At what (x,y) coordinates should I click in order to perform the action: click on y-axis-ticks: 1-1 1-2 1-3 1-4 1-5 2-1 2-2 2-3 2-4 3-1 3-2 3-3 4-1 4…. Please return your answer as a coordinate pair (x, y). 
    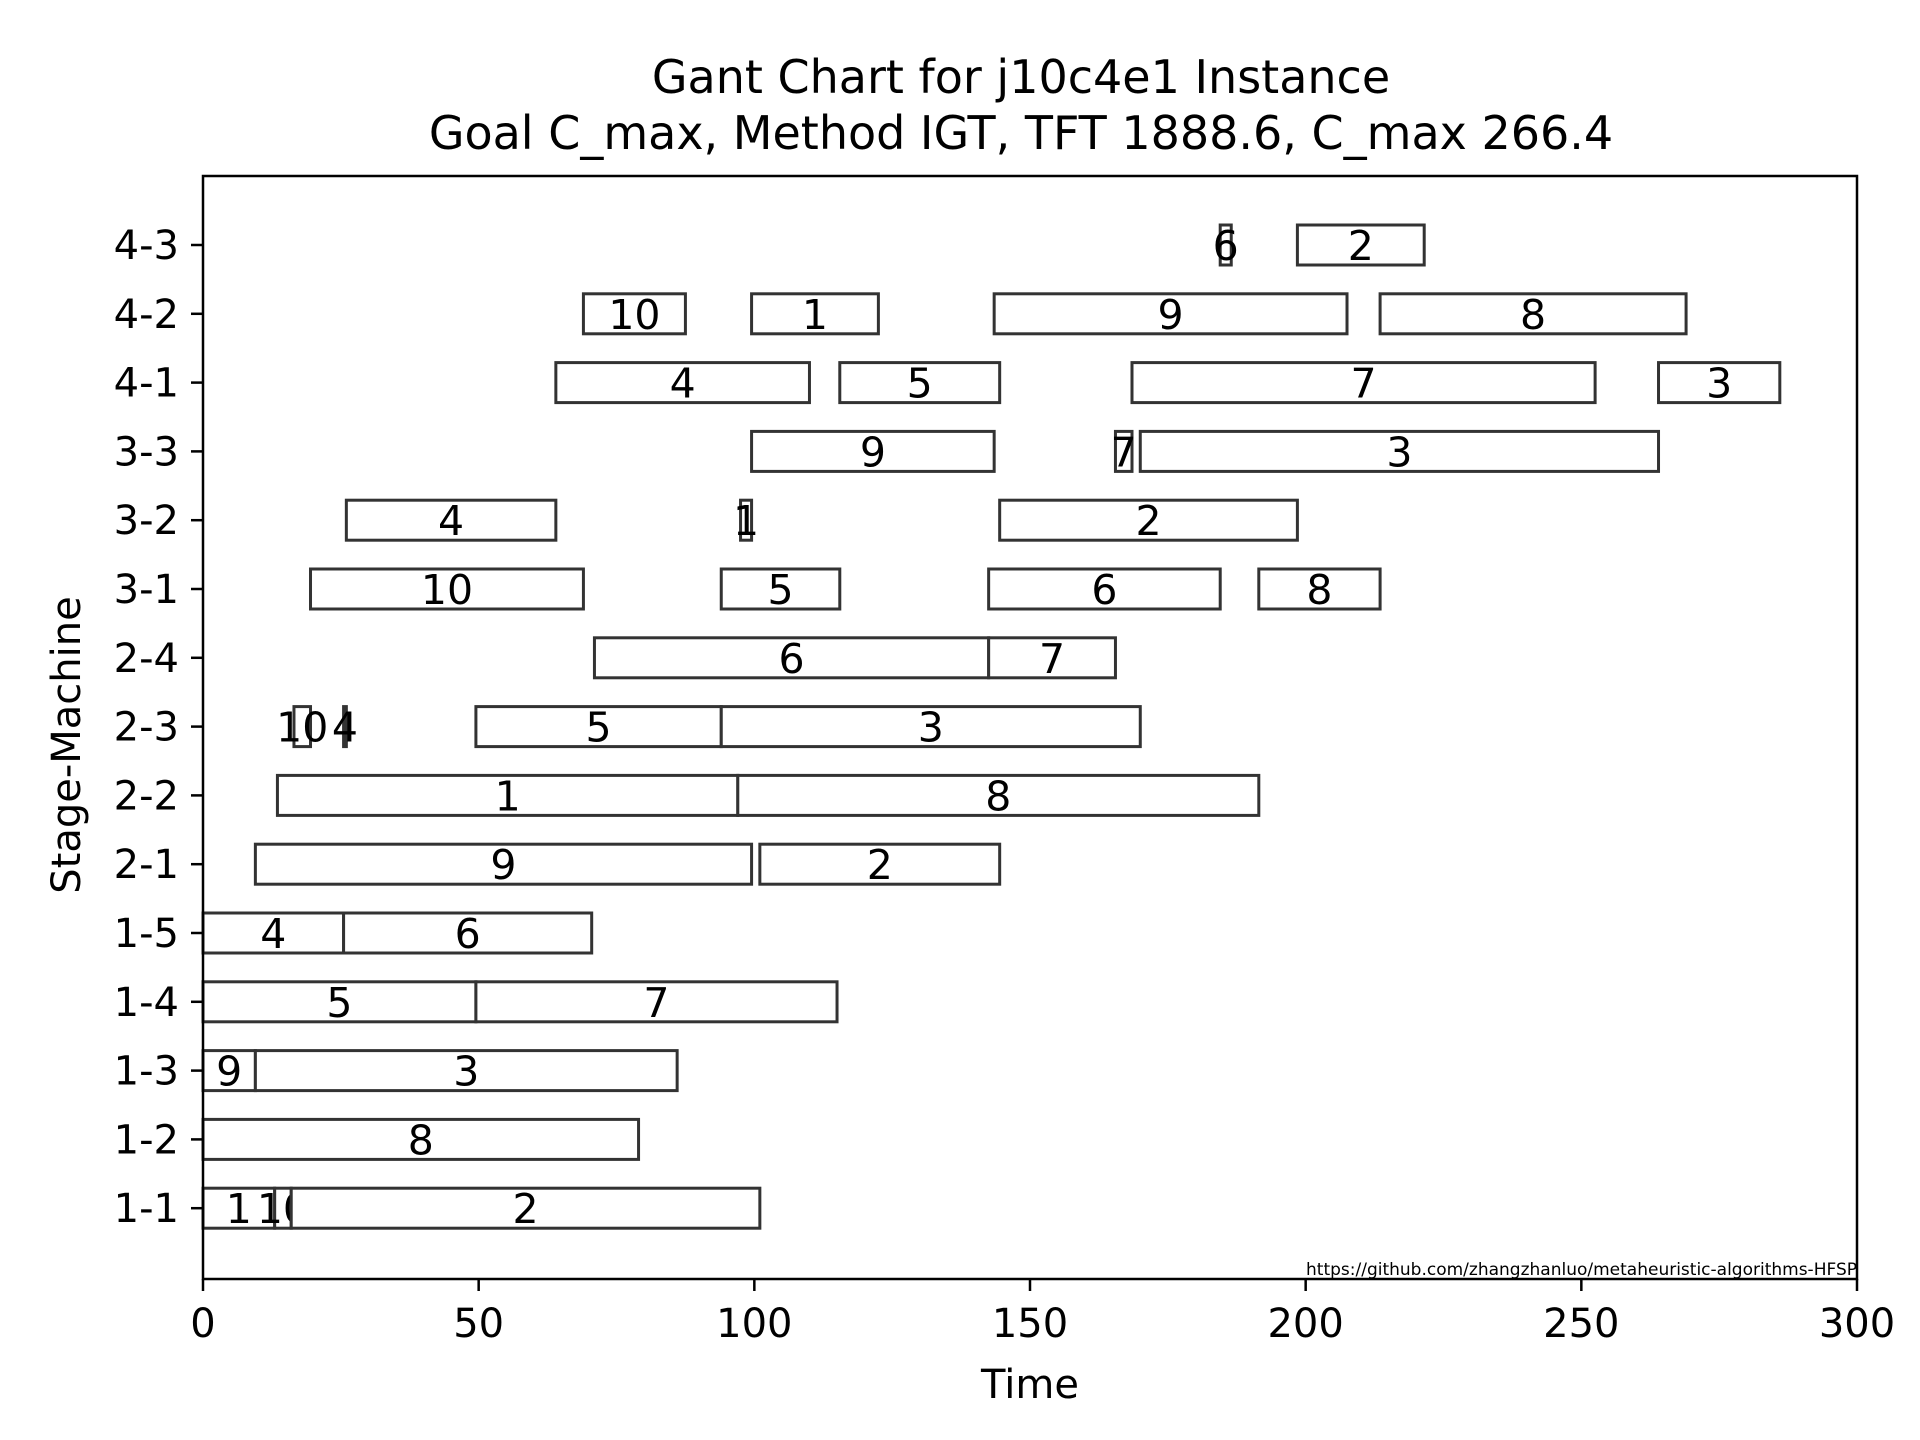
    Looking at the image, I should click on (158, 727).